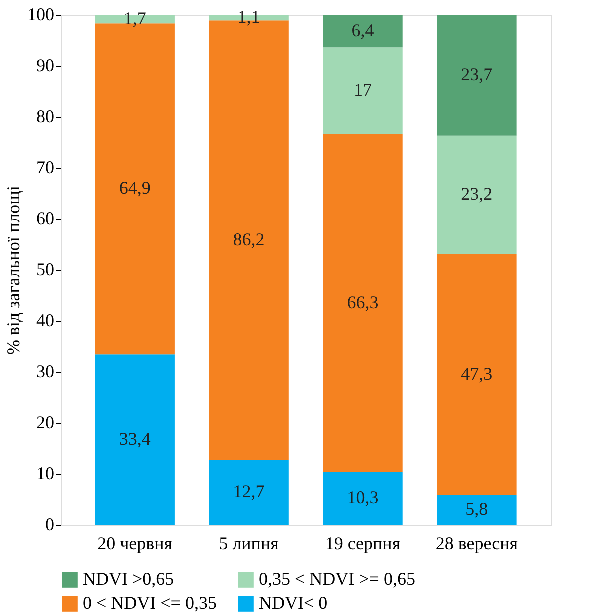 This screenshot has height=616, width=606. I want to click on data-label: 10,3, so click(363, 498).